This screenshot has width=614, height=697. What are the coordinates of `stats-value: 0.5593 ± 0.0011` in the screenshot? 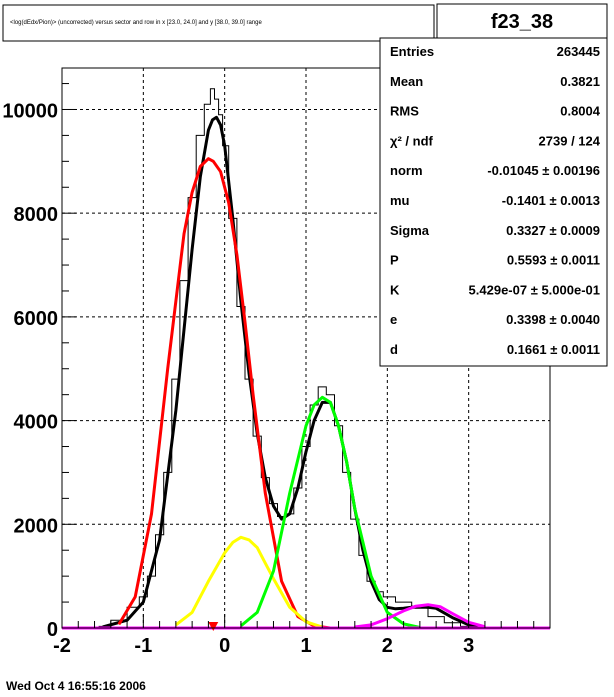 It's located at (553, 260).